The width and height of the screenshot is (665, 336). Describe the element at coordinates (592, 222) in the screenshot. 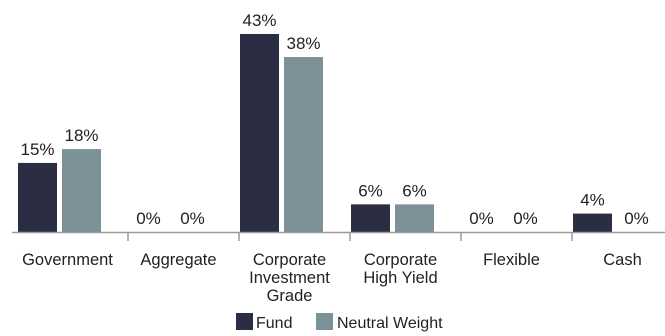

I see `bar-fund-cash` at that location.